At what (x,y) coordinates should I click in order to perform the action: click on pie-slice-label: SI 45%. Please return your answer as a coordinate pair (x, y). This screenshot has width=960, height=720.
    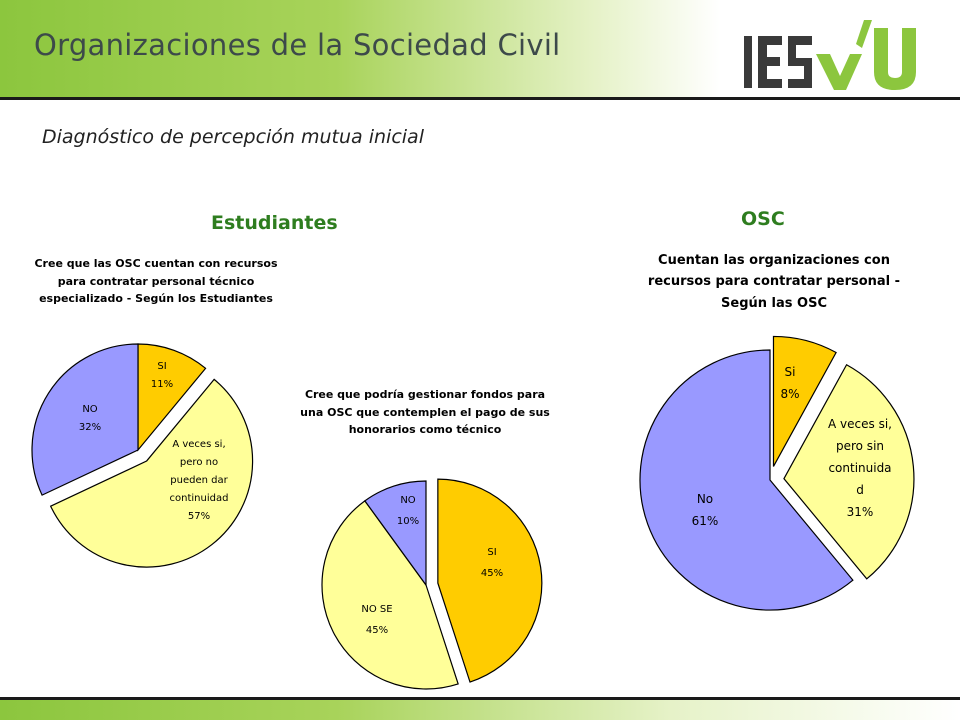
    Looking at the image, I should click on (492, 563).